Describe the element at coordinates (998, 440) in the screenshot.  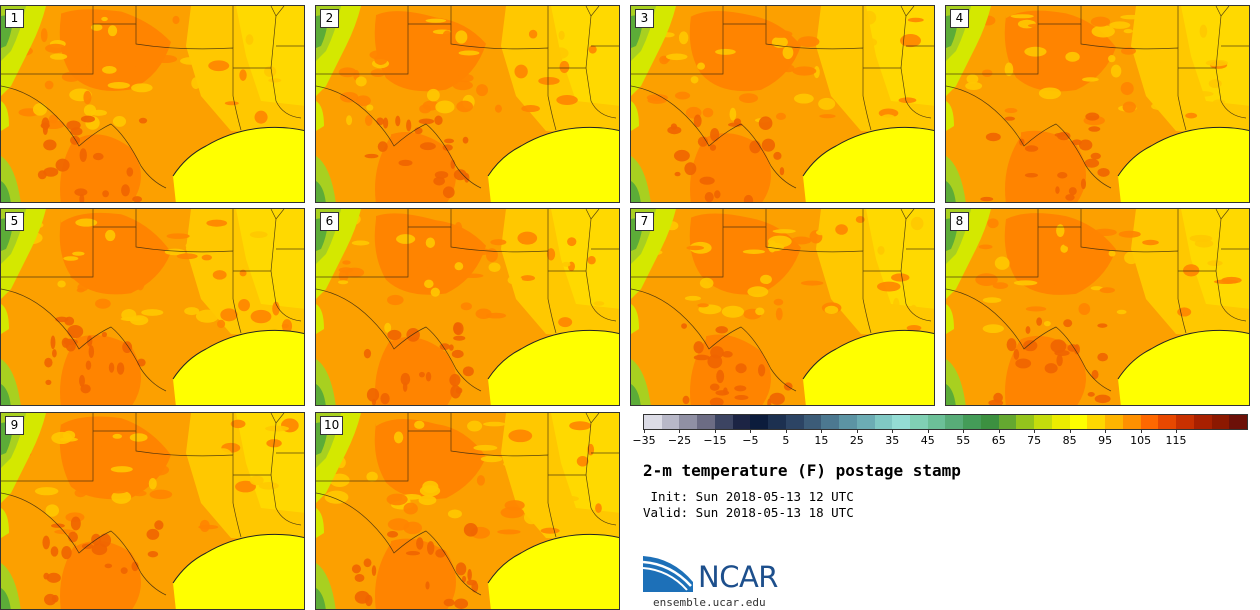
I see `colorbar-tick-label: 65` at that location.